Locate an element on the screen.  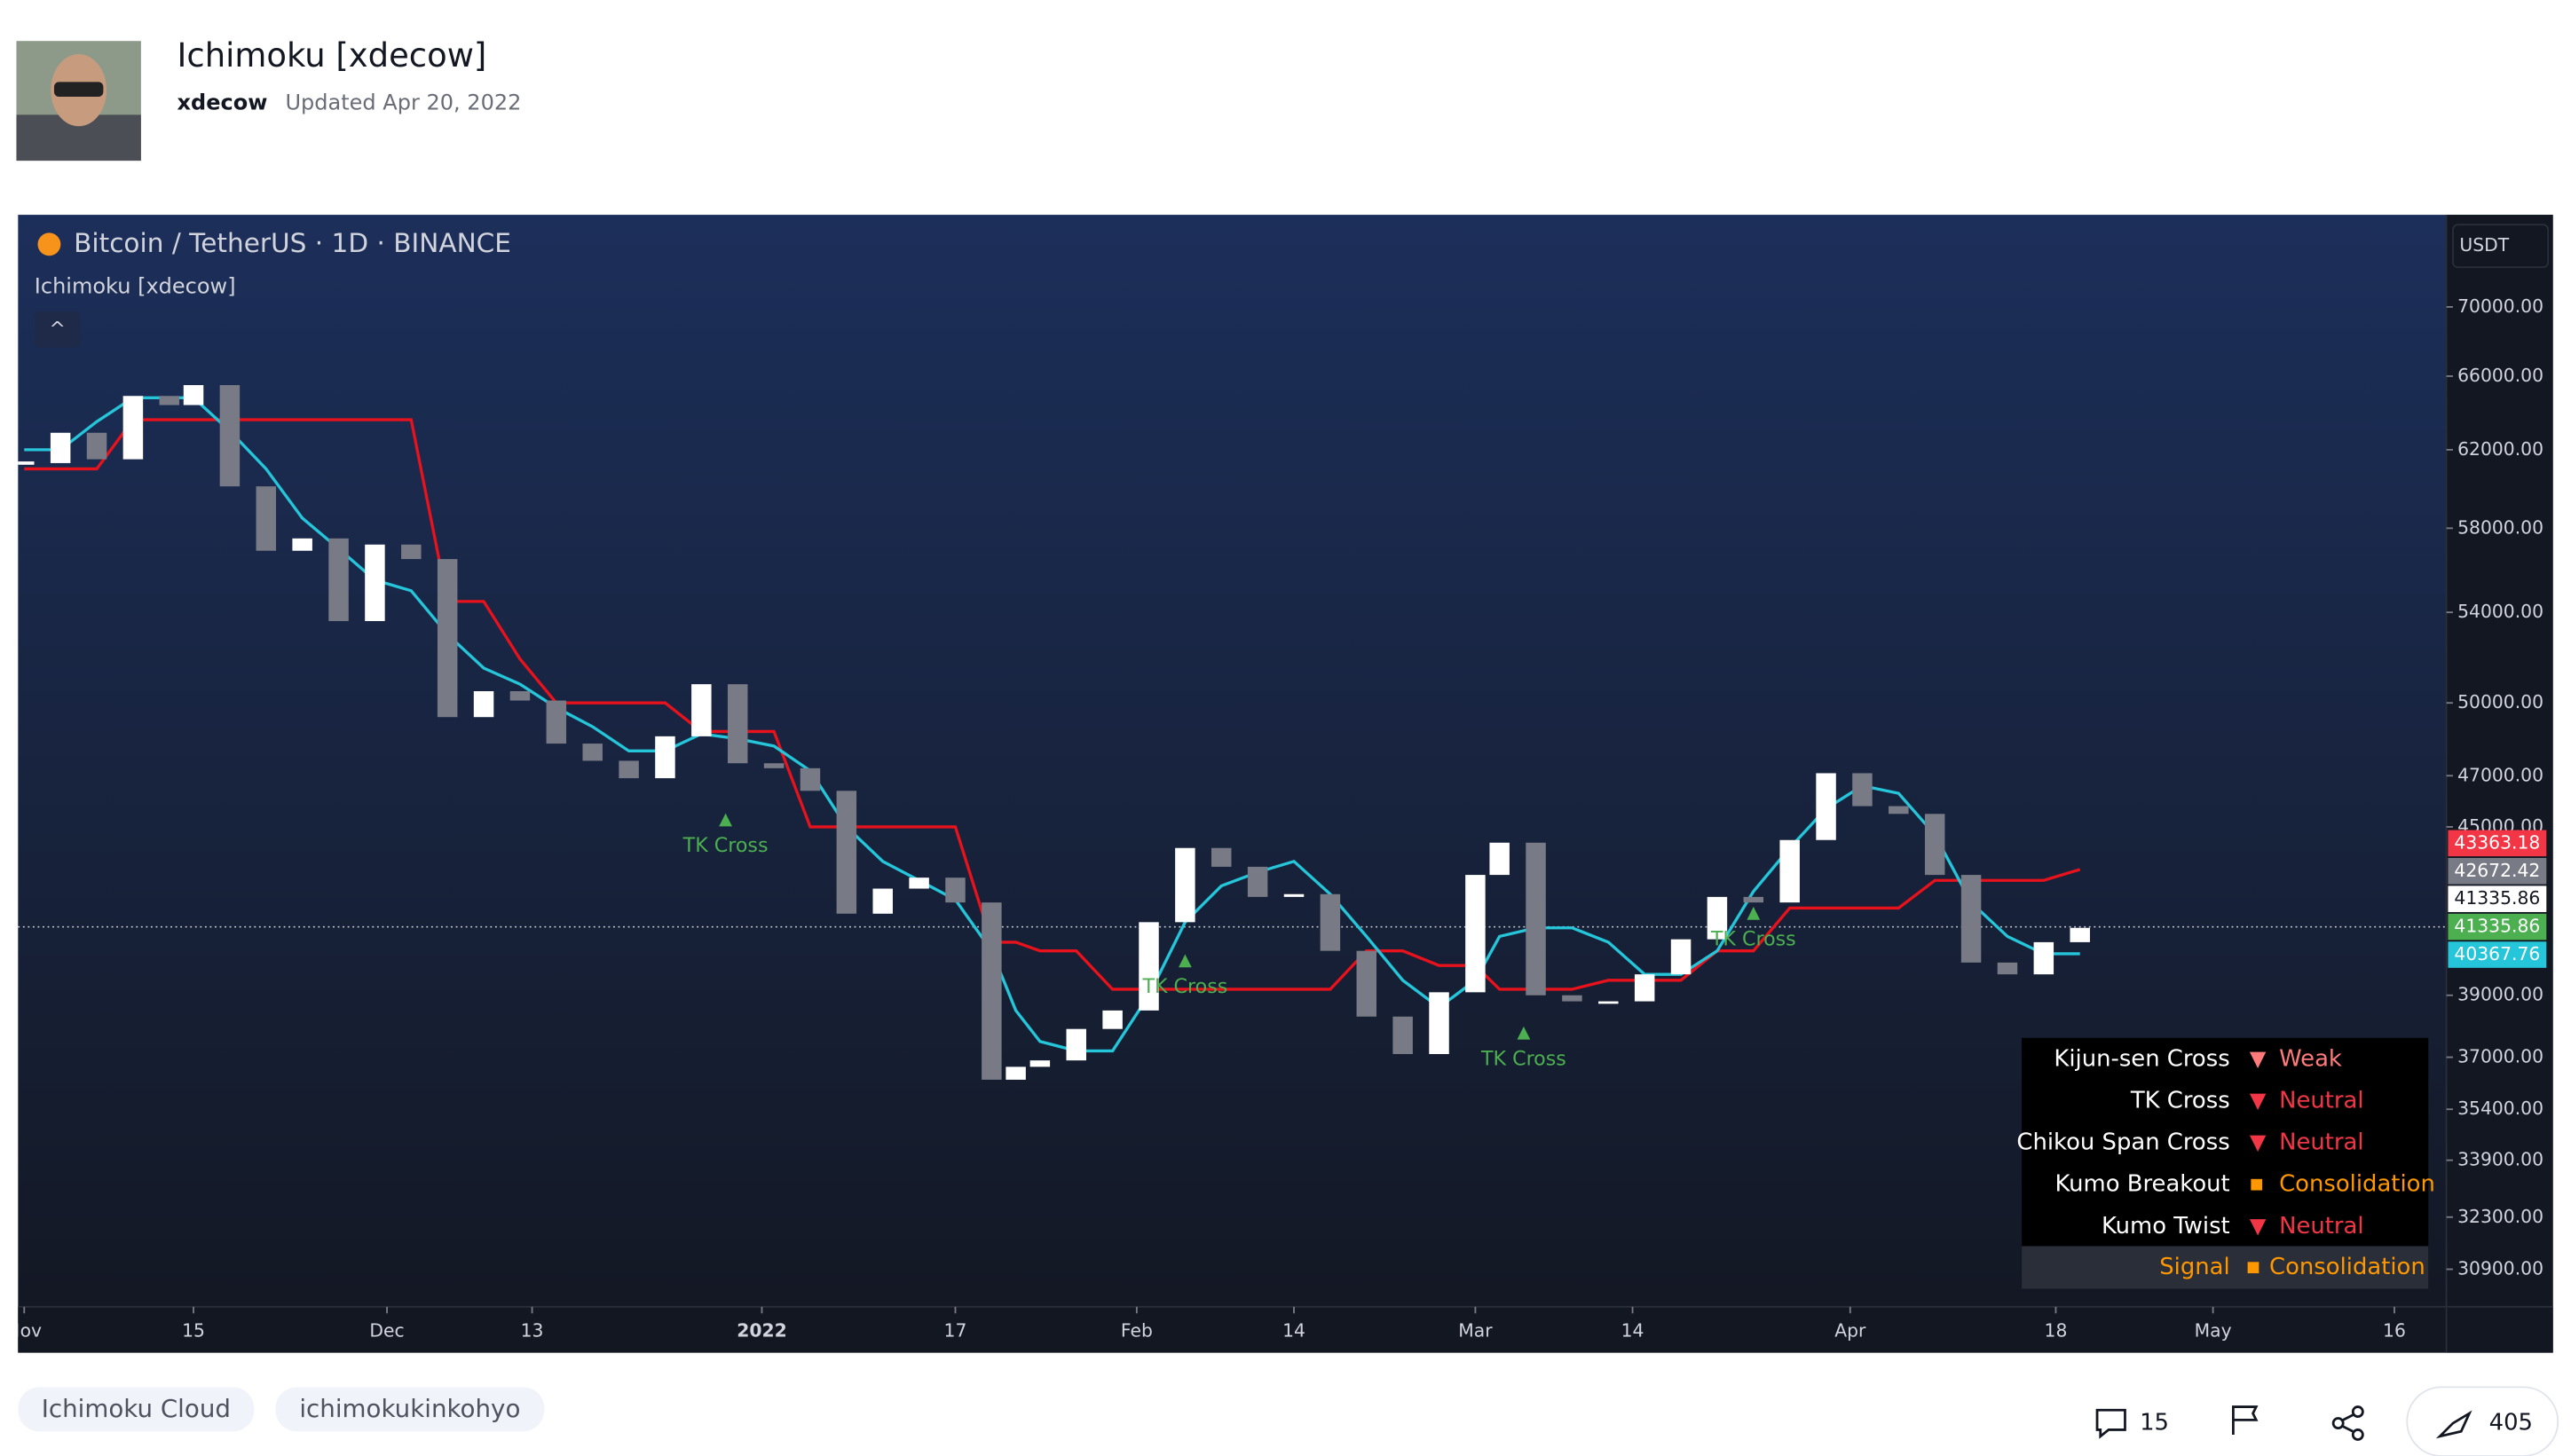
x-tick-label: Mar is located at coordinates (1475, 1331).